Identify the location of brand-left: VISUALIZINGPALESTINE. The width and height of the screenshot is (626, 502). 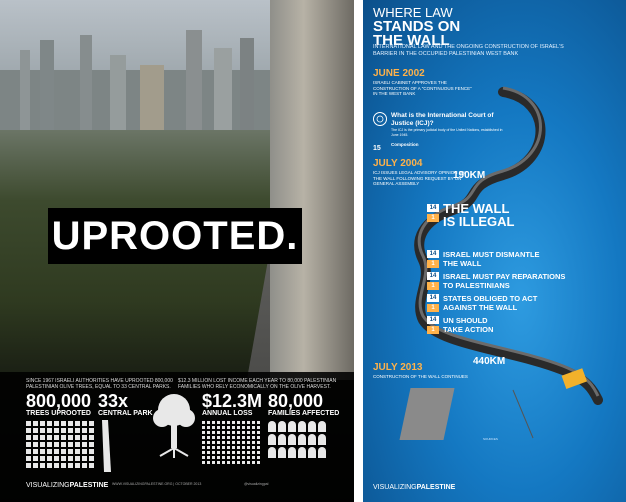
(67, 485).